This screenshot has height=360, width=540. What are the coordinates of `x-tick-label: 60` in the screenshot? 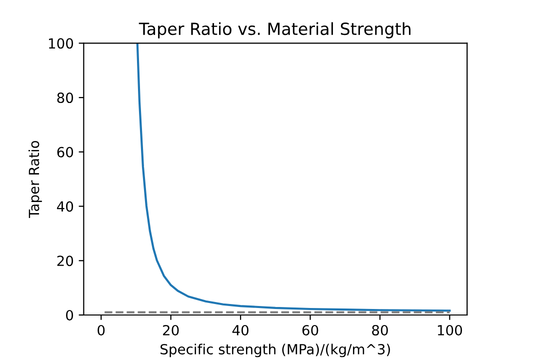 It's located at (310, 330).